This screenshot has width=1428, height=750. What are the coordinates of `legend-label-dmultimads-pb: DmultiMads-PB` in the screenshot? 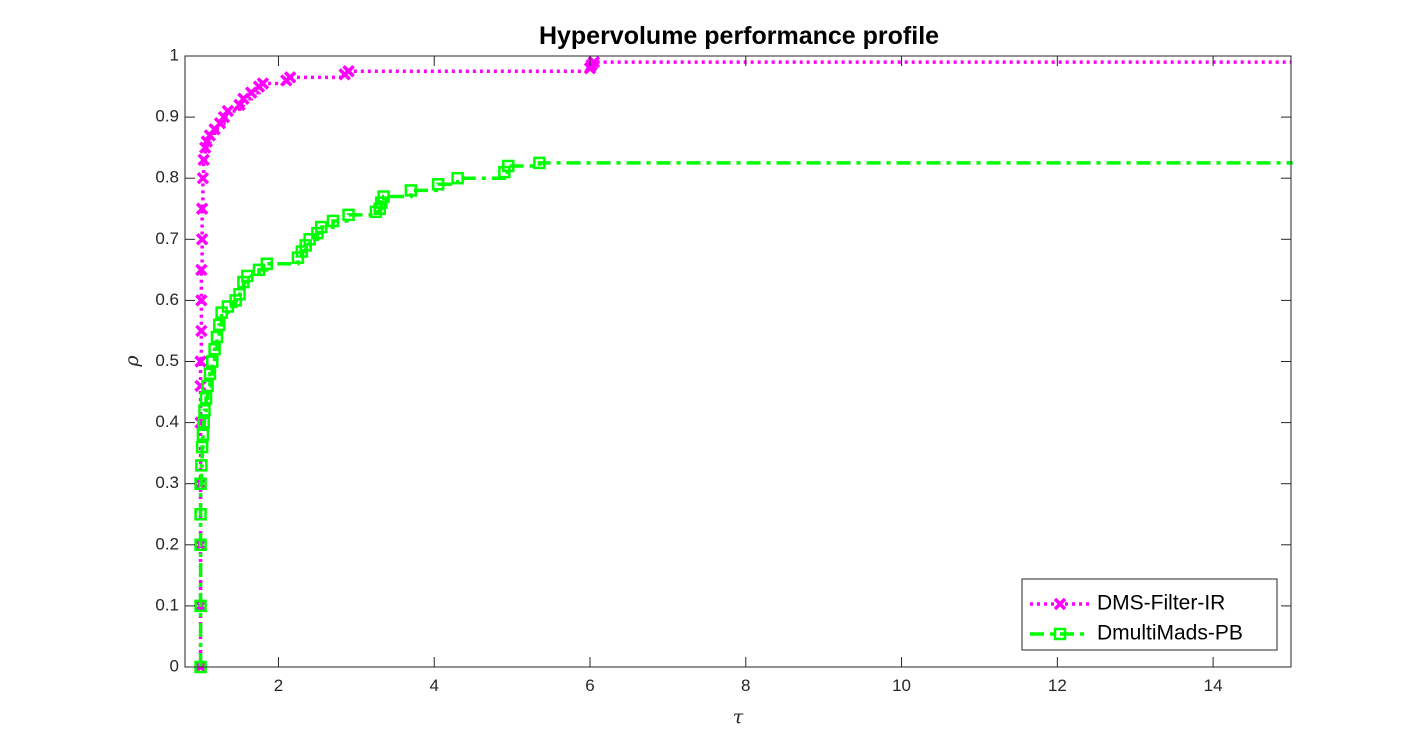 It's located at (1170, 633).